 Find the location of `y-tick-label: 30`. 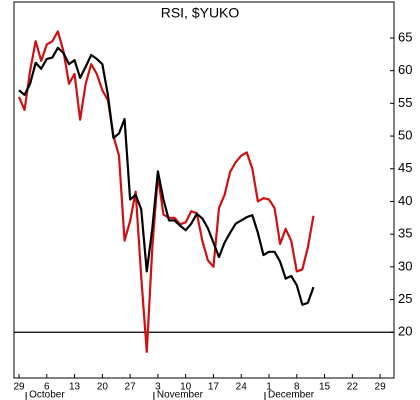

y-tick-label: 30 is located at coordinates (405, 265).